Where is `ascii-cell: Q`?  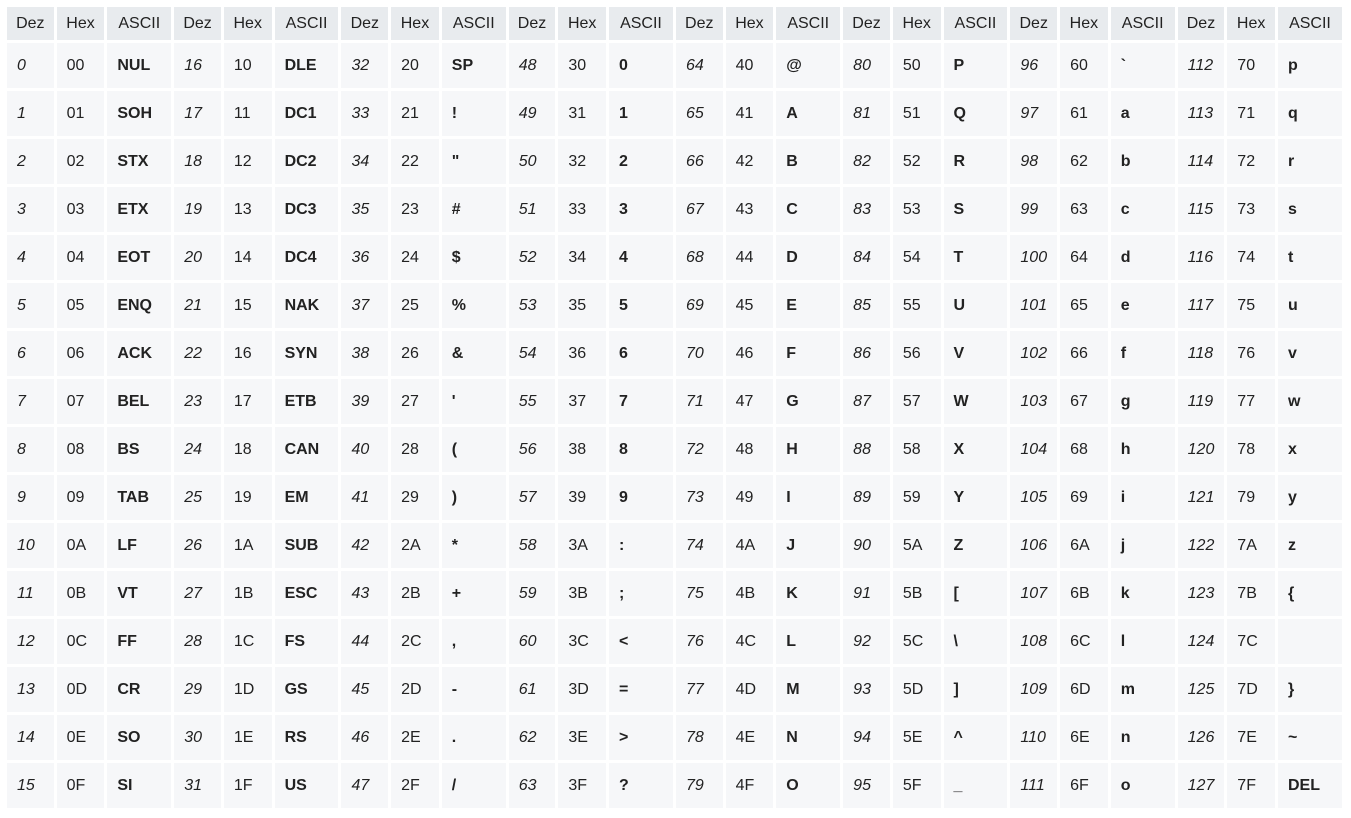 ascii-cell: Q is located at coordinates (975, 113).